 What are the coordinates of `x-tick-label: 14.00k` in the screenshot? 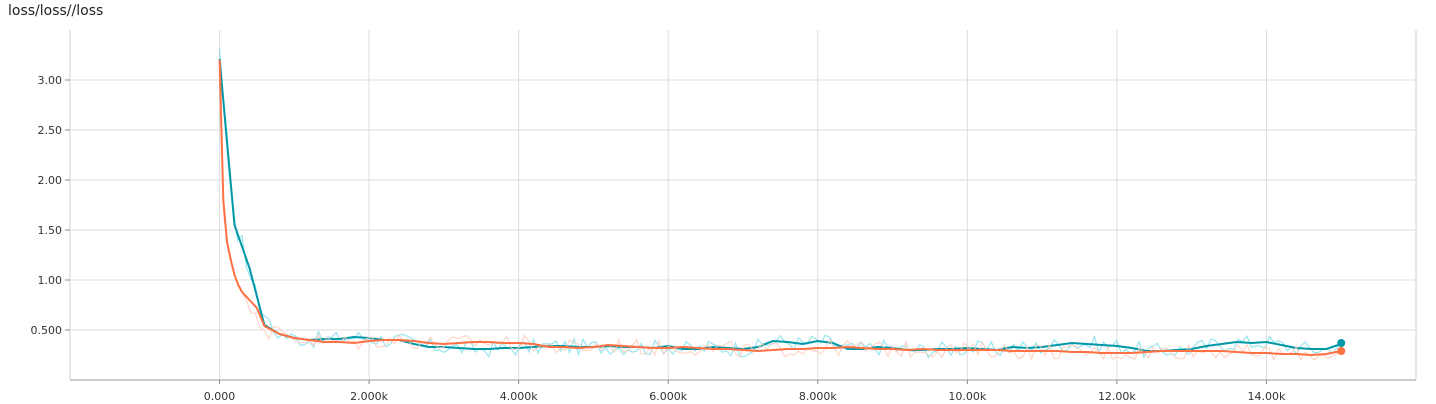 It's located at (1267, 396).